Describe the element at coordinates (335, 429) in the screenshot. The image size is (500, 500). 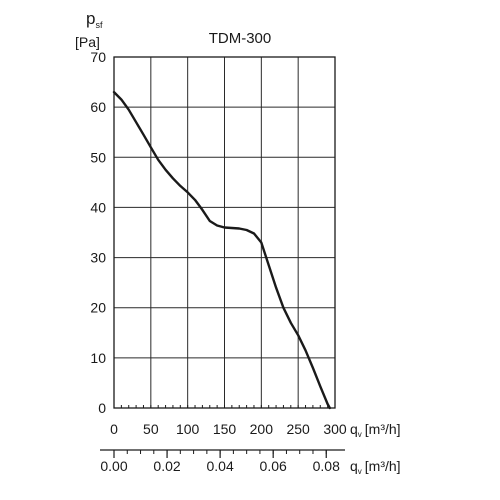
I see `x-tick-label: 300` at that location.